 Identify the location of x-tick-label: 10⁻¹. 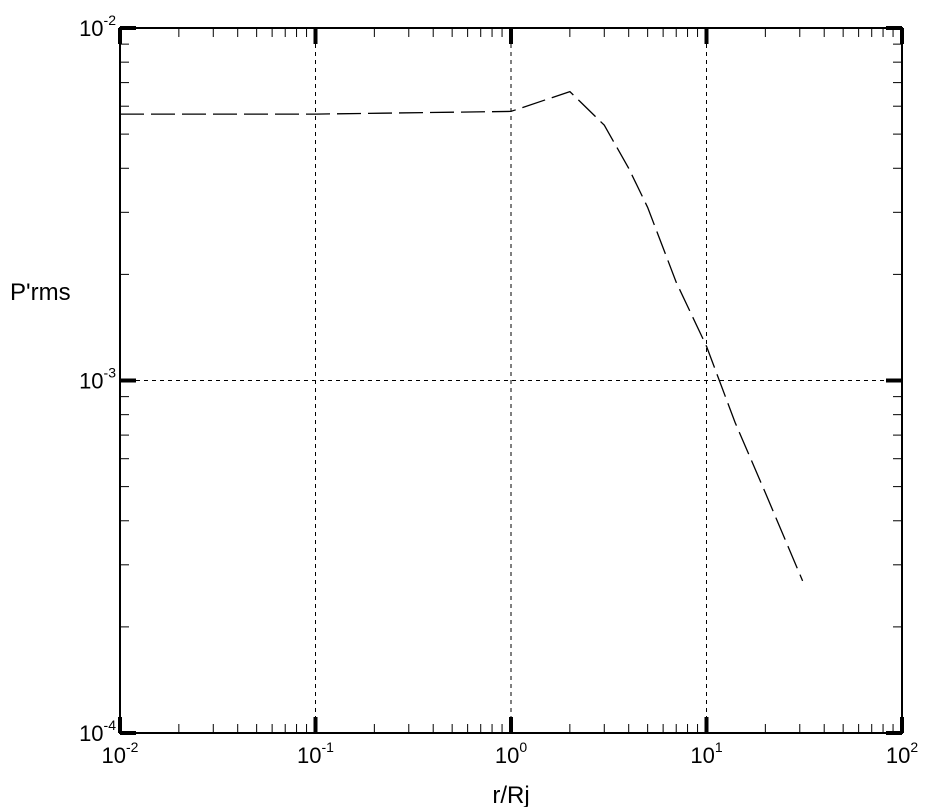
(315, 753).